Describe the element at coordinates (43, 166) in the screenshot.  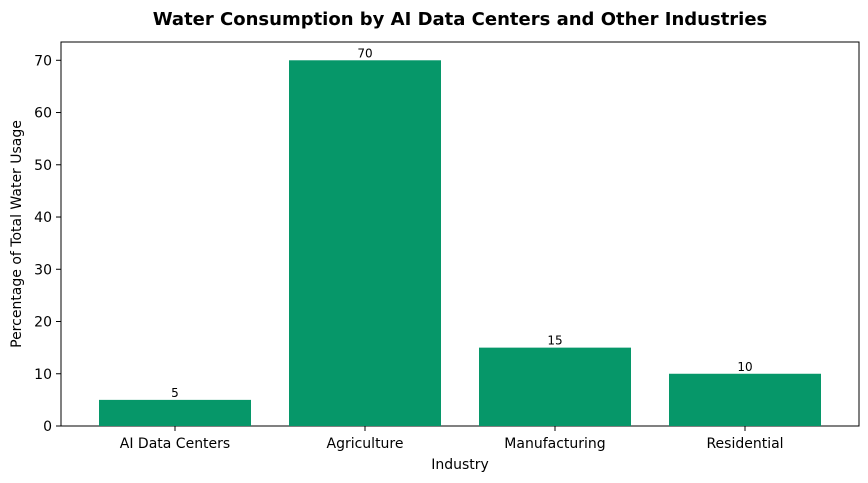
I see `y-tick-label: 50` at that location.